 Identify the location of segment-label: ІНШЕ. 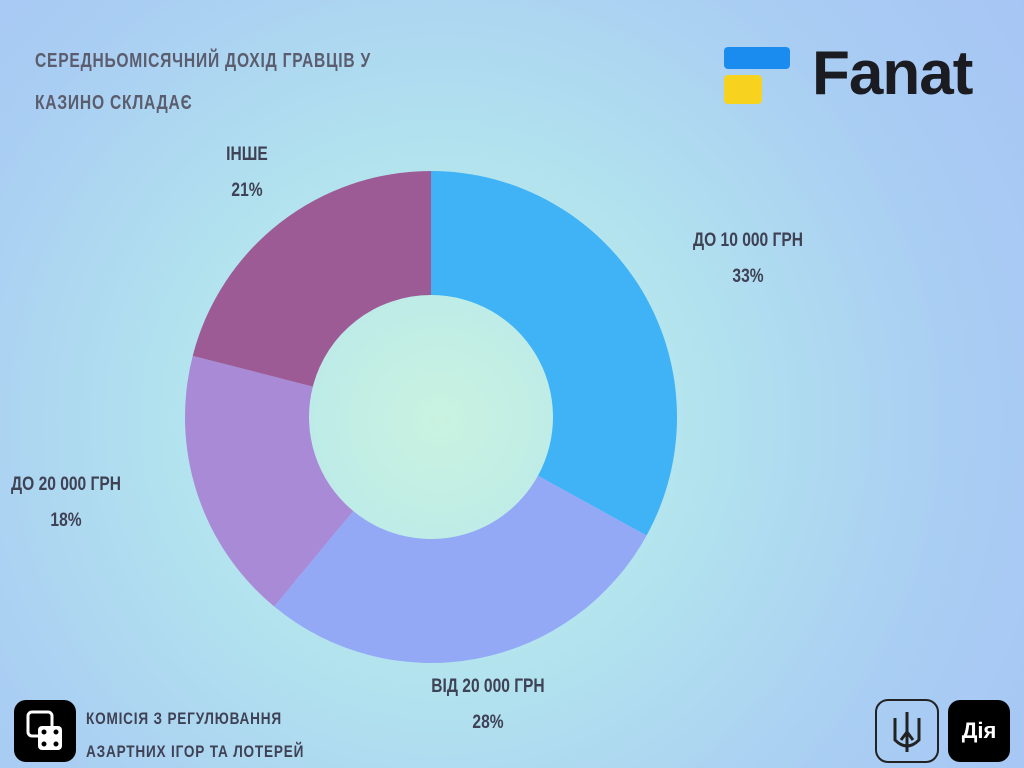
(247, 154).